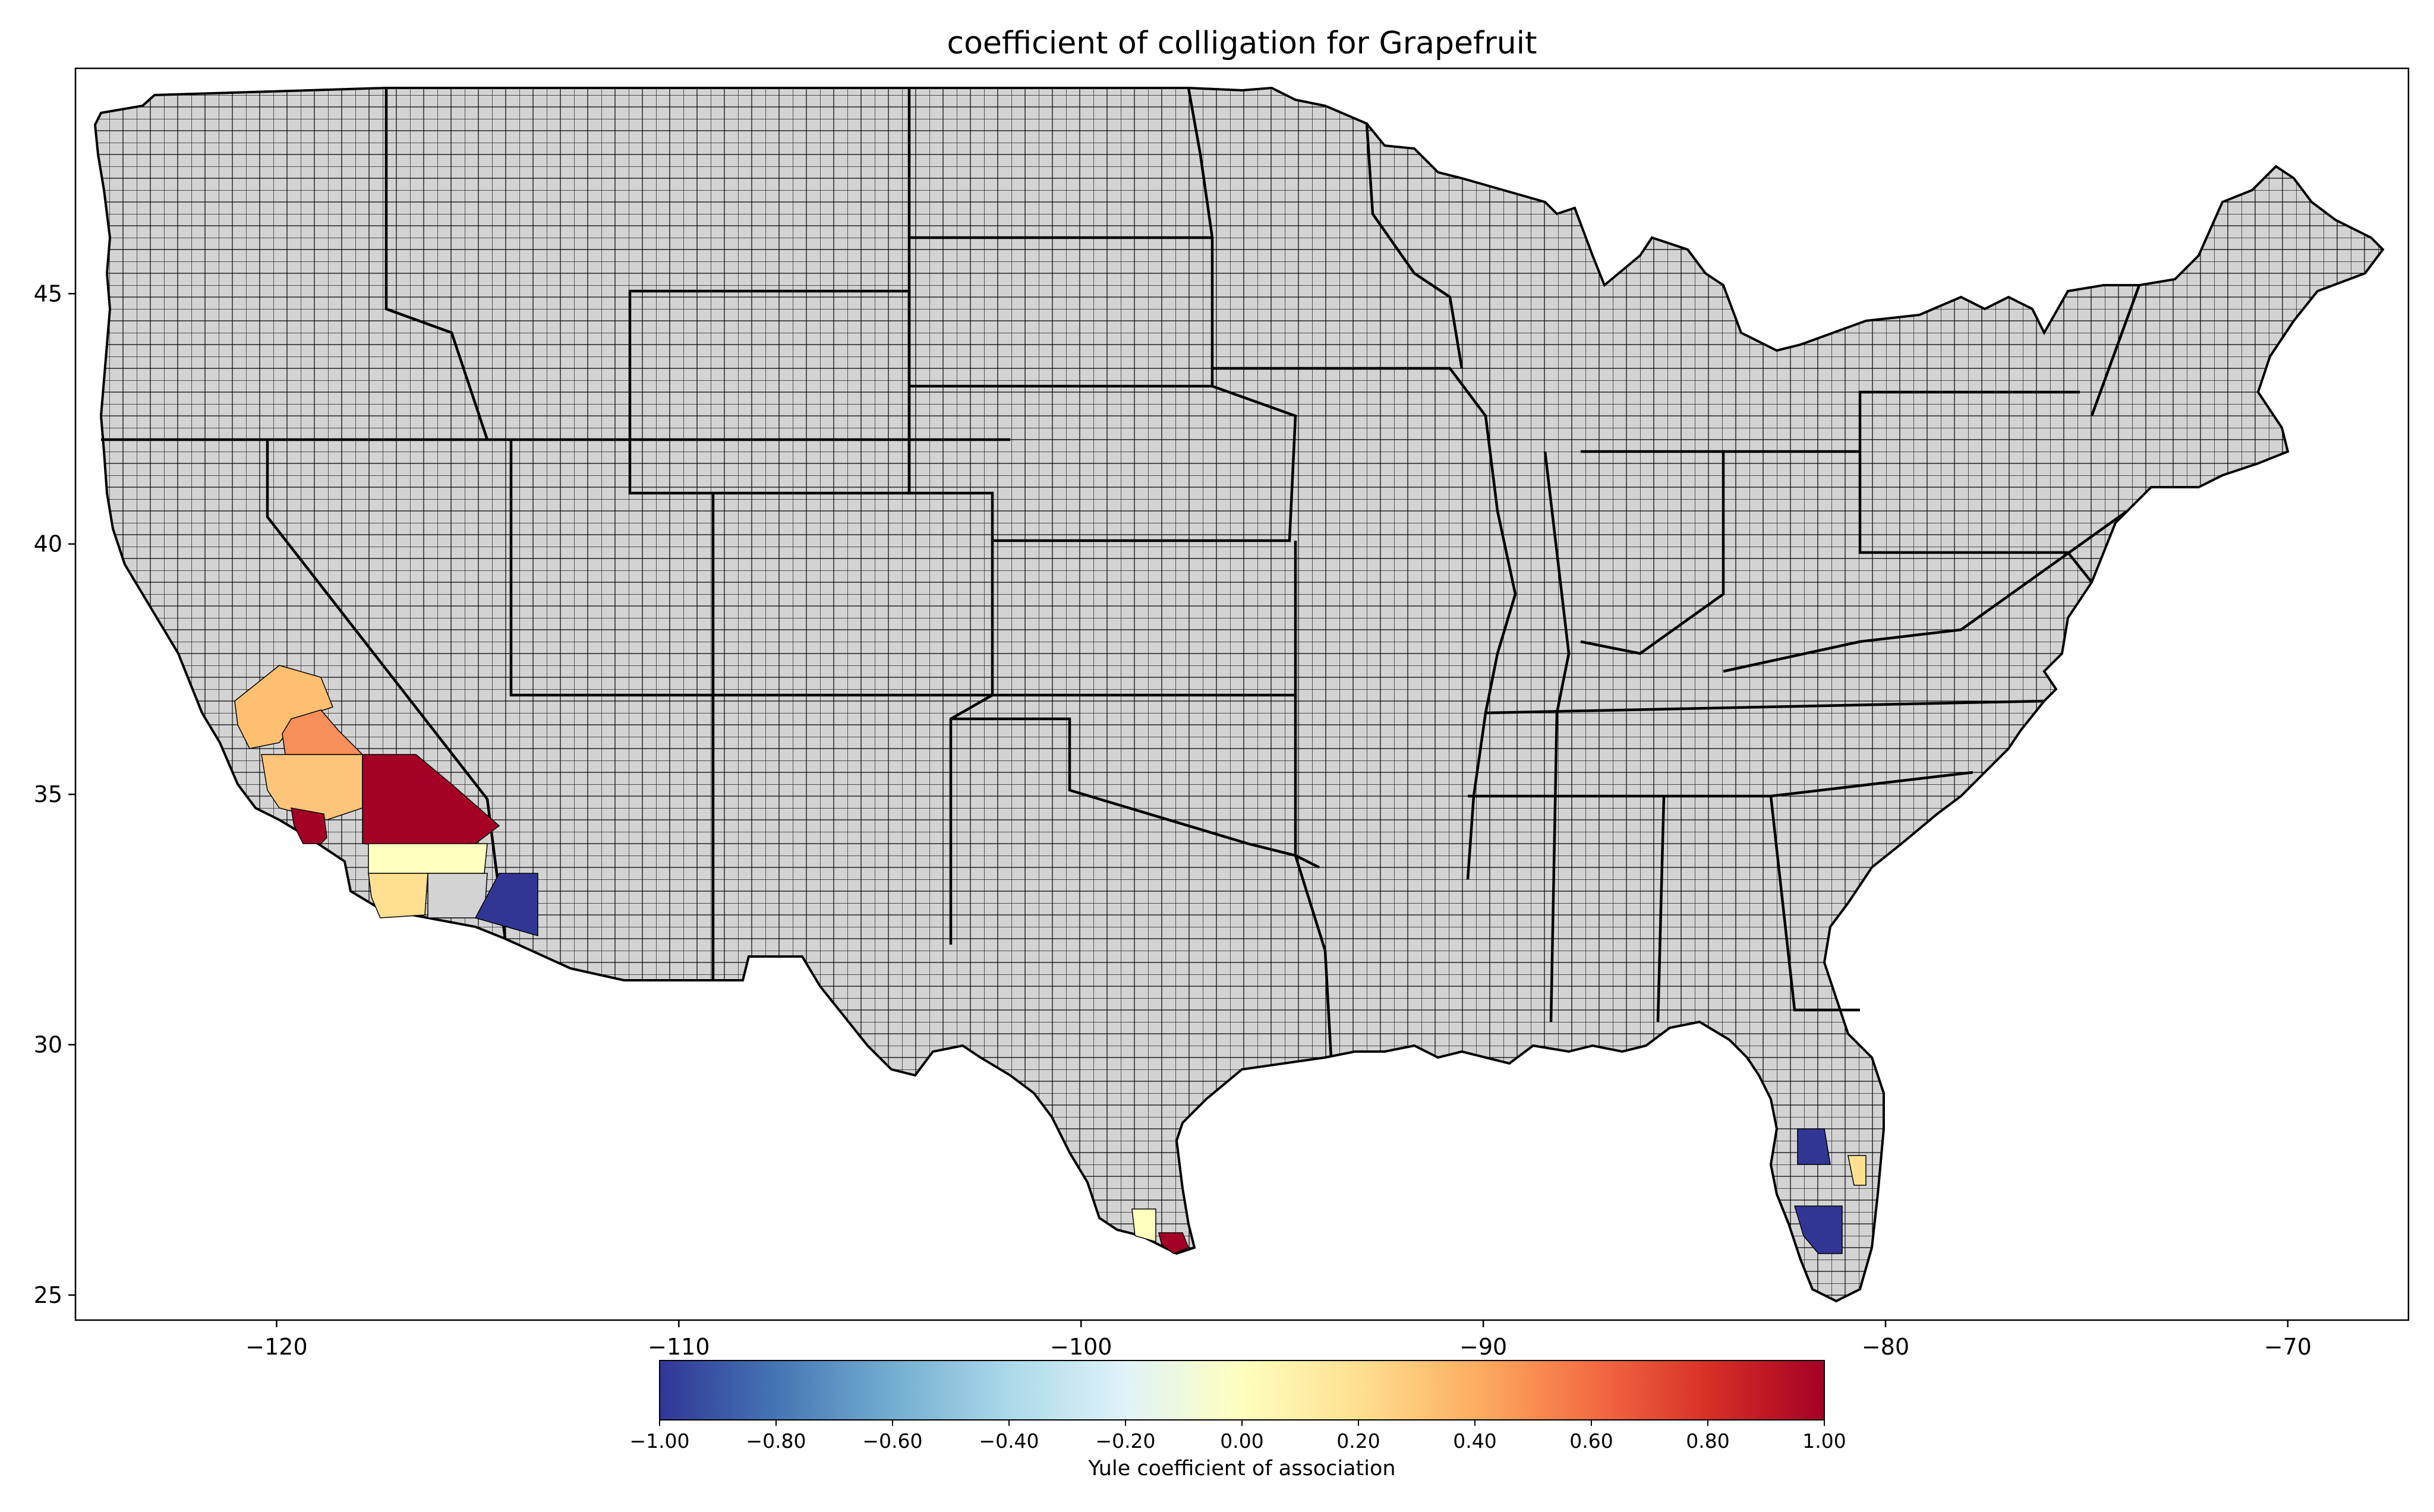  Describe the element at coordinates (679, 1347) in the screenshot. I see `x-tick-label: −110` at that location.